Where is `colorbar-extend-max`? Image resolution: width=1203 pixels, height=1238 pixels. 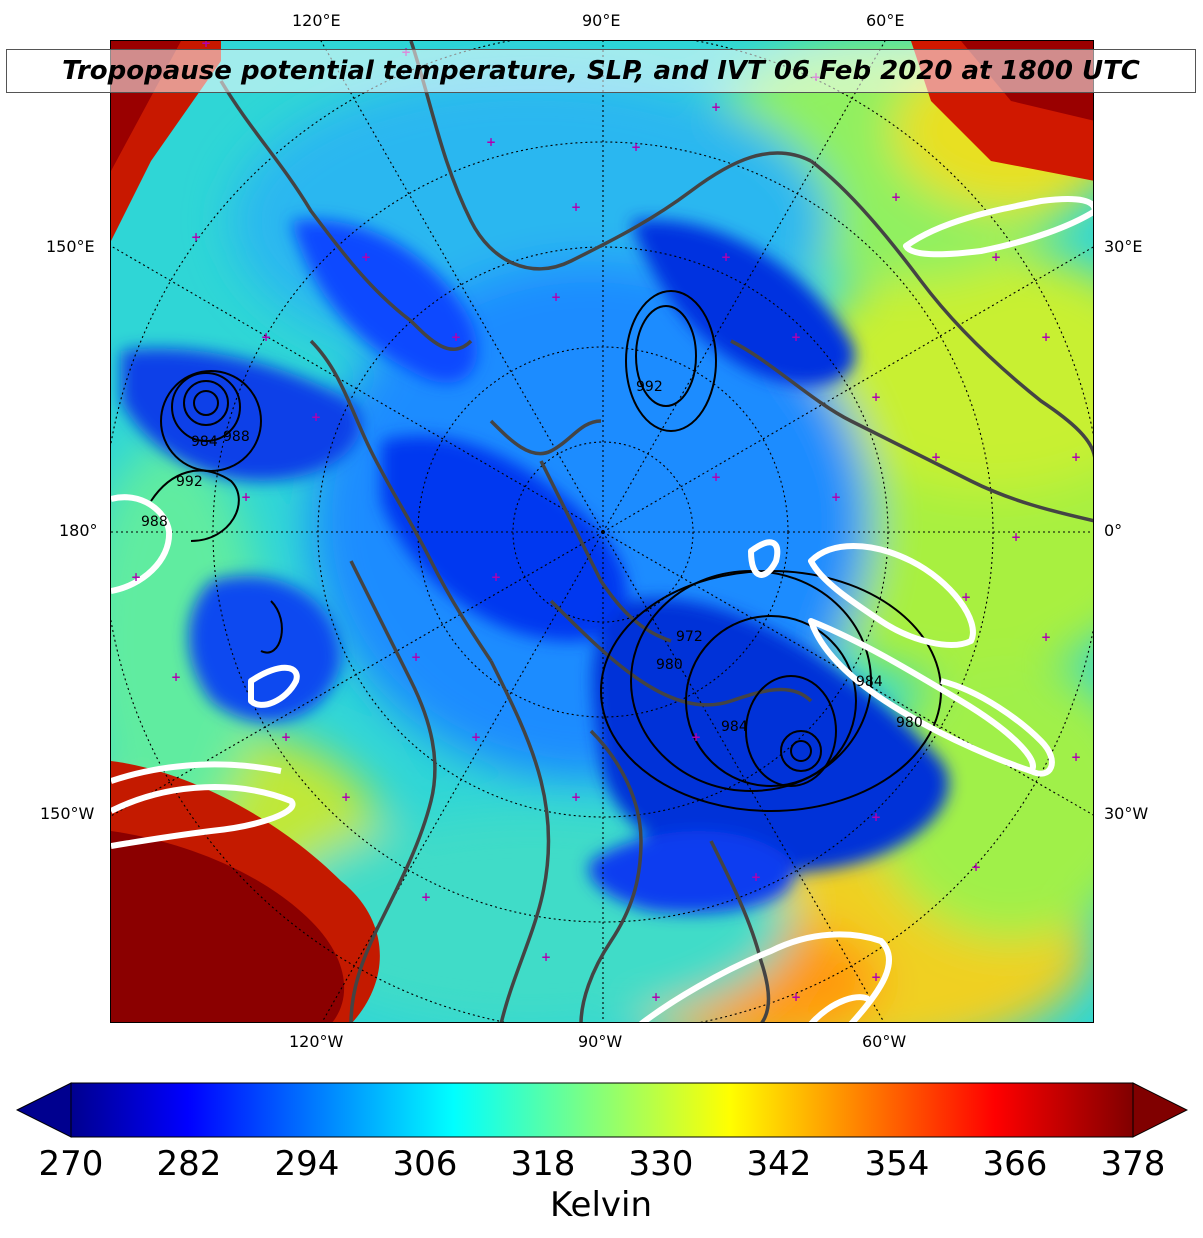 colorbar-extend-max is located at coordinates (1160, 1110).